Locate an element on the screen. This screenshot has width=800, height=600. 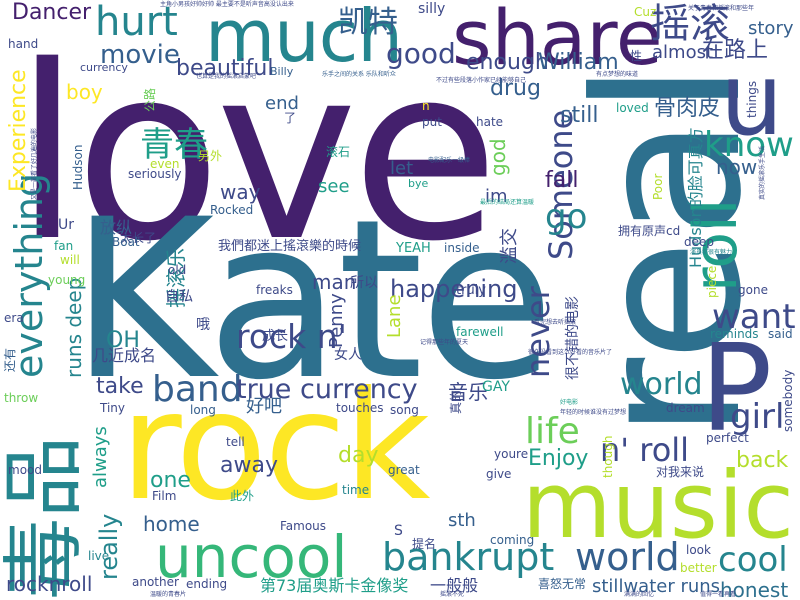
word-good-film: 很不错的电影 is located at coordinates (573, 338).